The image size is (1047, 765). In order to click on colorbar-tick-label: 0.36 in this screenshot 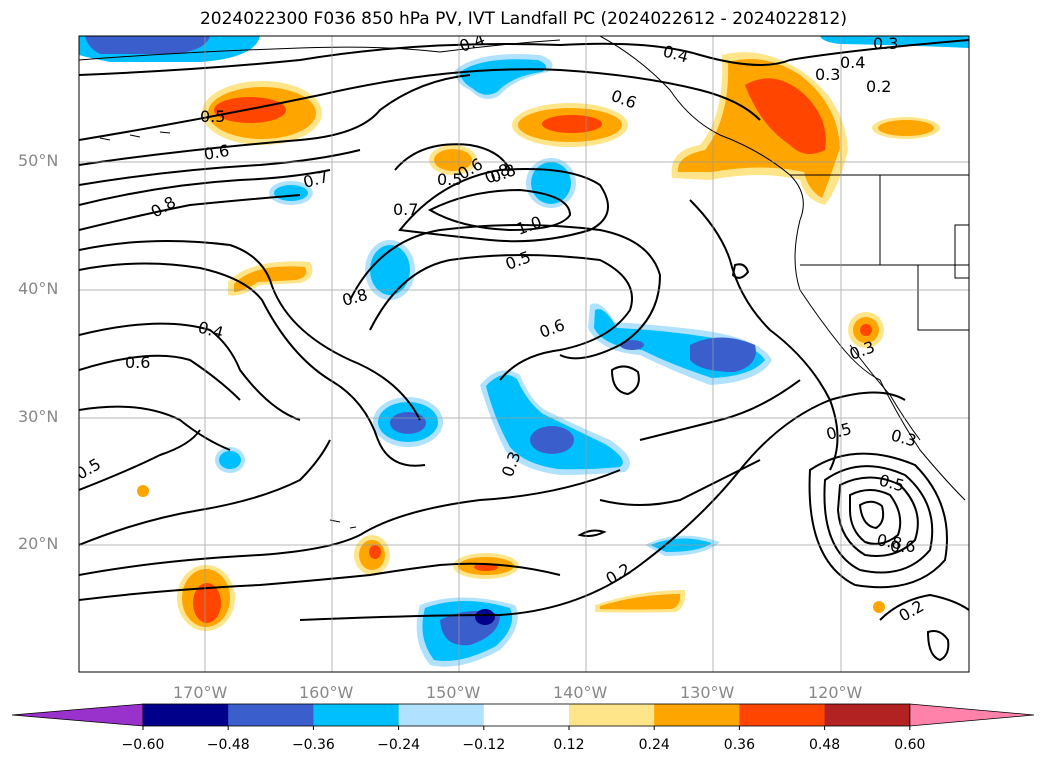, I will do `click(739, 745)`.